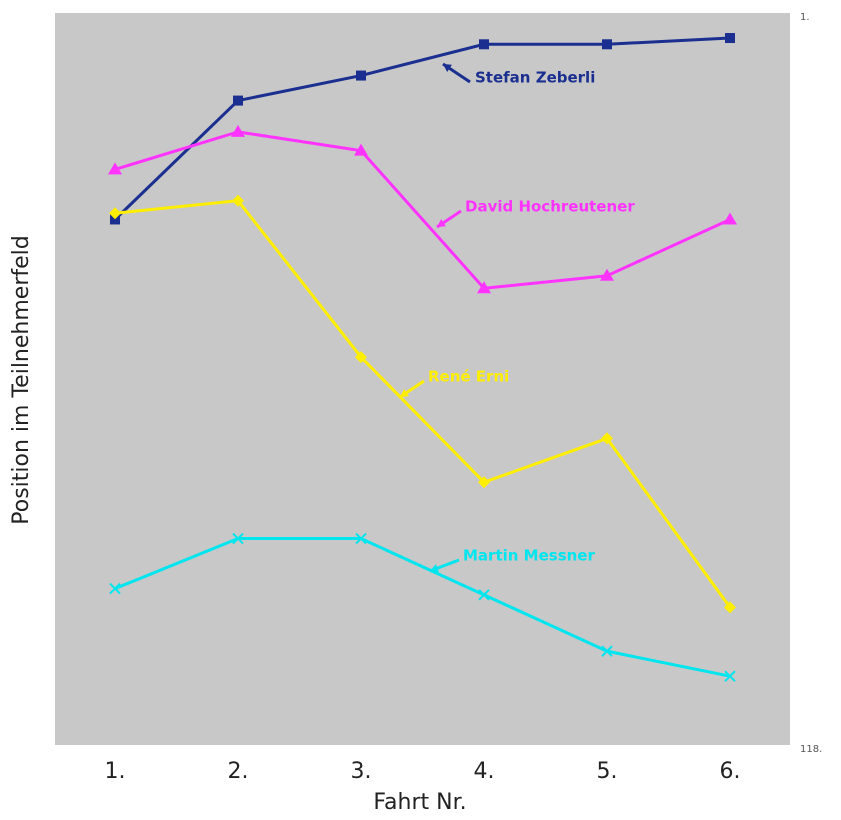 This screenshot has width=841, height=820. Describe the element at coordinates (361, 771) in the screenshot. I see `x-tick-label: 3.` at that location.